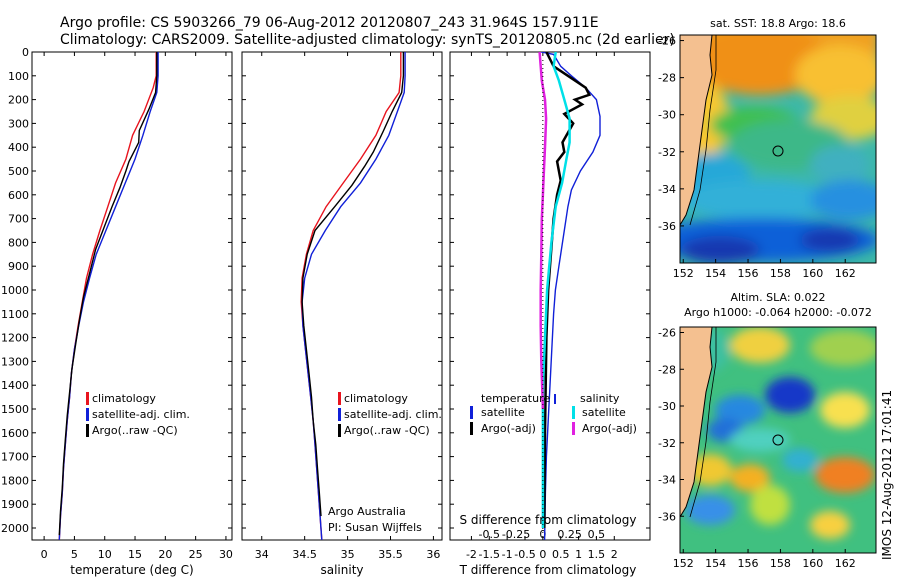 The image size is (900, 580). What do you see at coordinates (367, 511) in the screenshot?
I see `credit-line-1: Argo Australia` at bounding box center [367, 511].